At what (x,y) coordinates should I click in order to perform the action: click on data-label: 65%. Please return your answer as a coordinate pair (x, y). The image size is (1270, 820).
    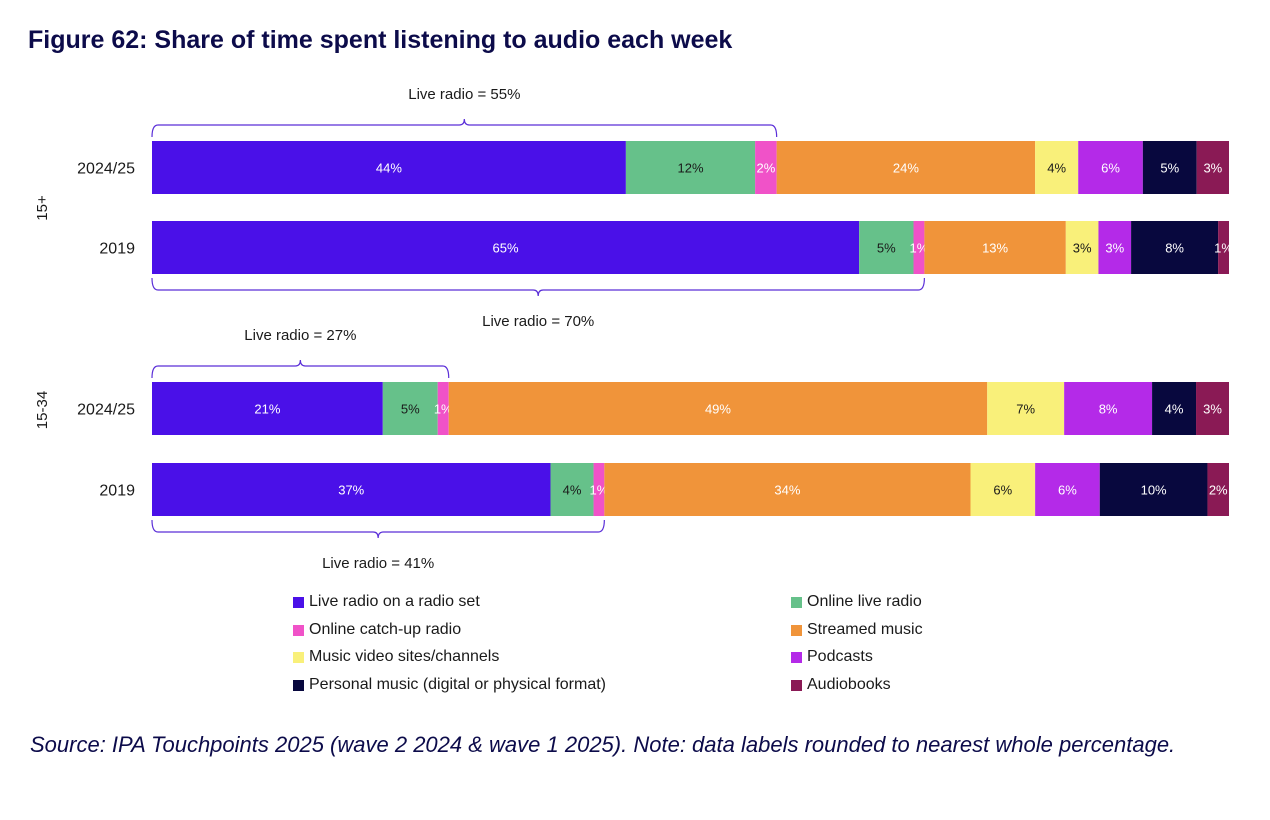
    Looking at the image, I should click on (506, 248).